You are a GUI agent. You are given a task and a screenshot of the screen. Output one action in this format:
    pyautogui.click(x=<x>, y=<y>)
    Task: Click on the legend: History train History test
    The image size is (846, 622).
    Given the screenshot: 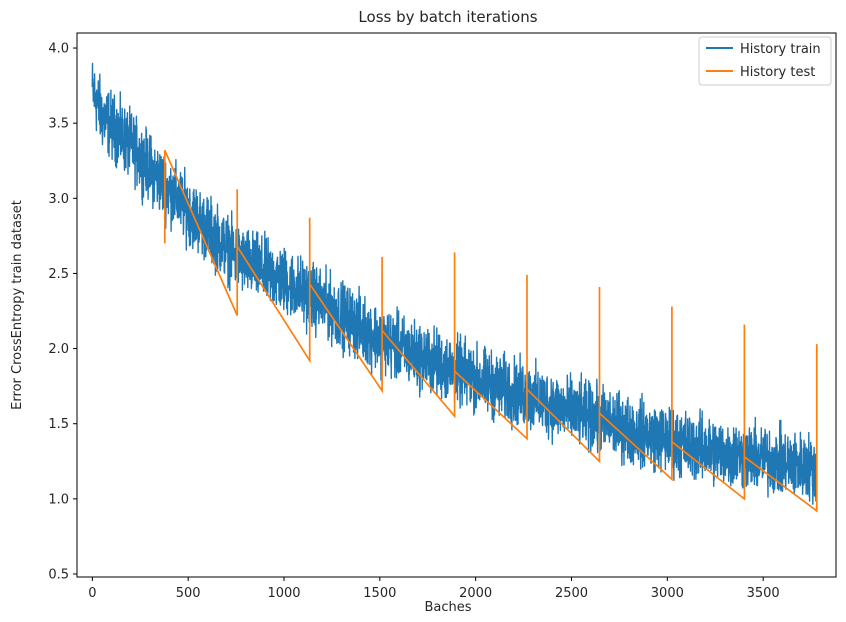 What is the action you would take?
    pyautogui.click(x=765, y=61)
    